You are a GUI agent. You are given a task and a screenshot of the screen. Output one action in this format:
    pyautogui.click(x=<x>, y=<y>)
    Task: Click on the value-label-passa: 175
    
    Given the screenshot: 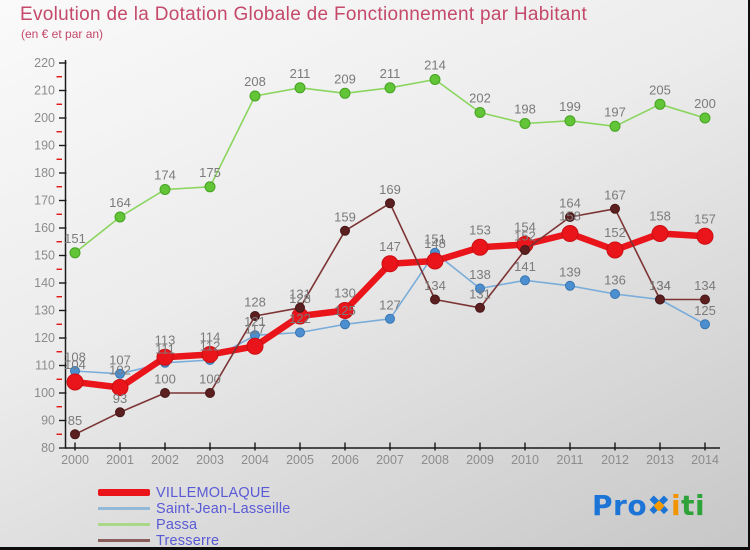 What is the action you would take?
    pyautogui.click(x=210, y=172)
    